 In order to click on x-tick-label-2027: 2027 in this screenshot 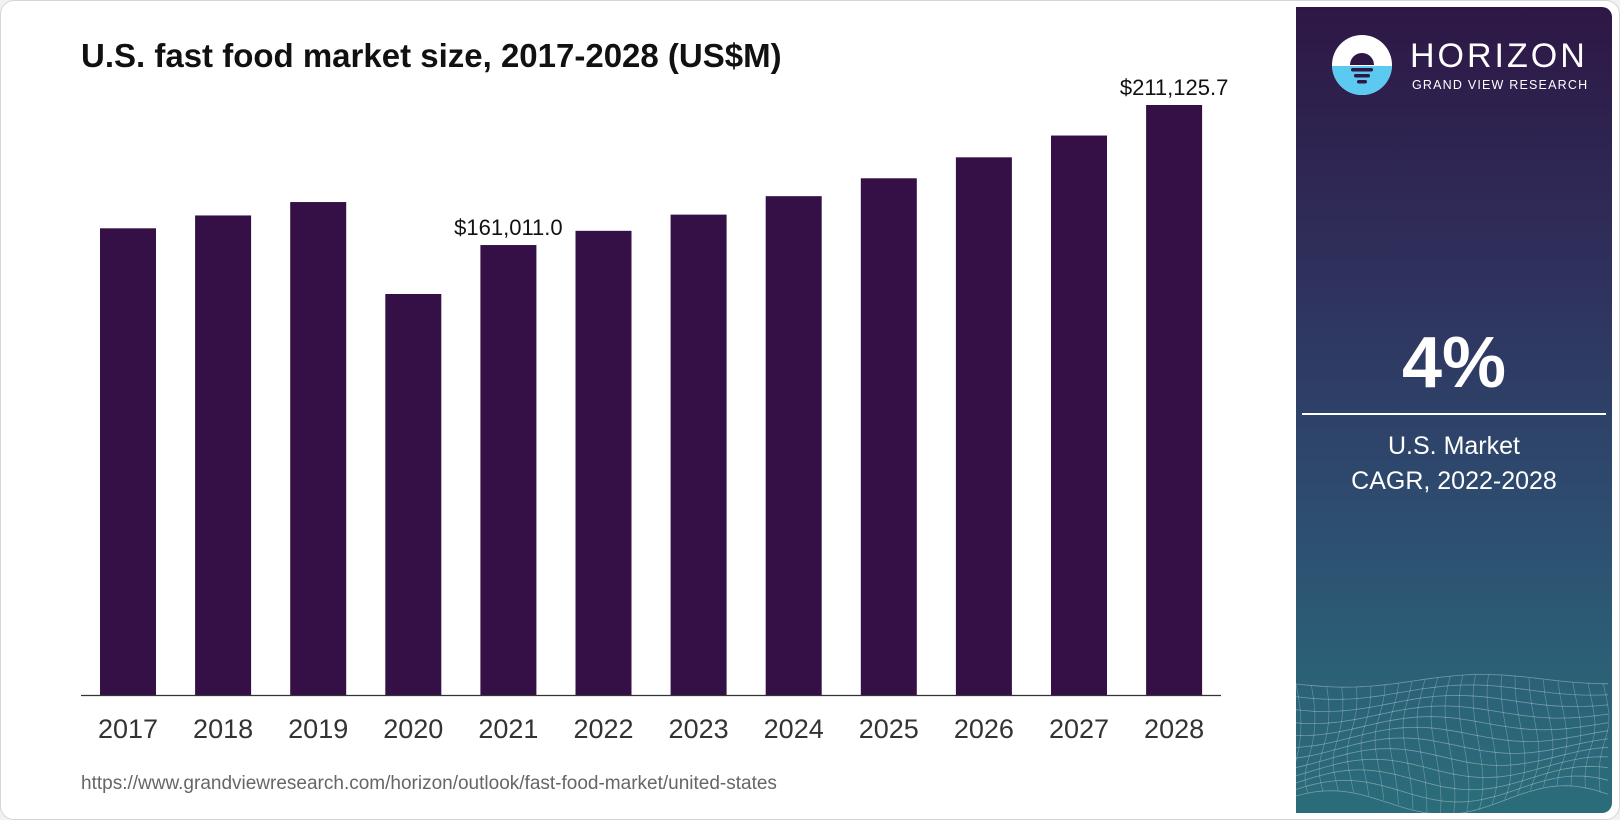, I will do `click(1079, 729)`.